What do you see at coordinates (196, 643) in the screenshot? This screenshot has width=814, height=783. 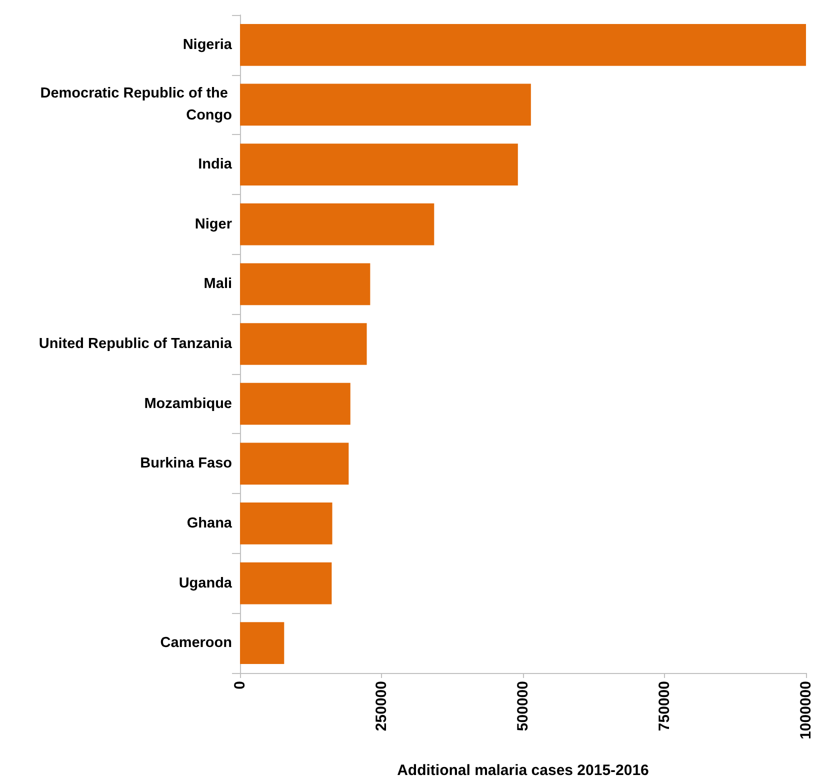 I see `y-tick-label: Cameroon` at bounding box center [196, 643].